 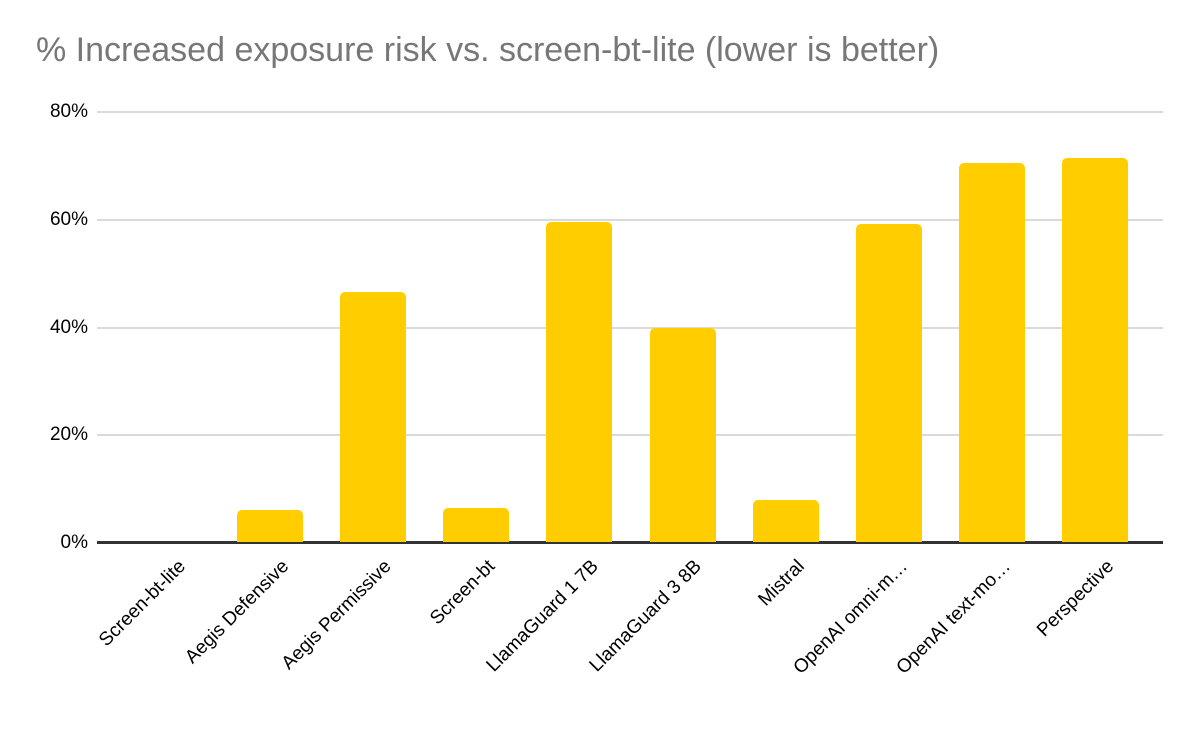 I want to click on x-axis-slot: LlamaGuard 3 8B, so click(x=659, y=641).